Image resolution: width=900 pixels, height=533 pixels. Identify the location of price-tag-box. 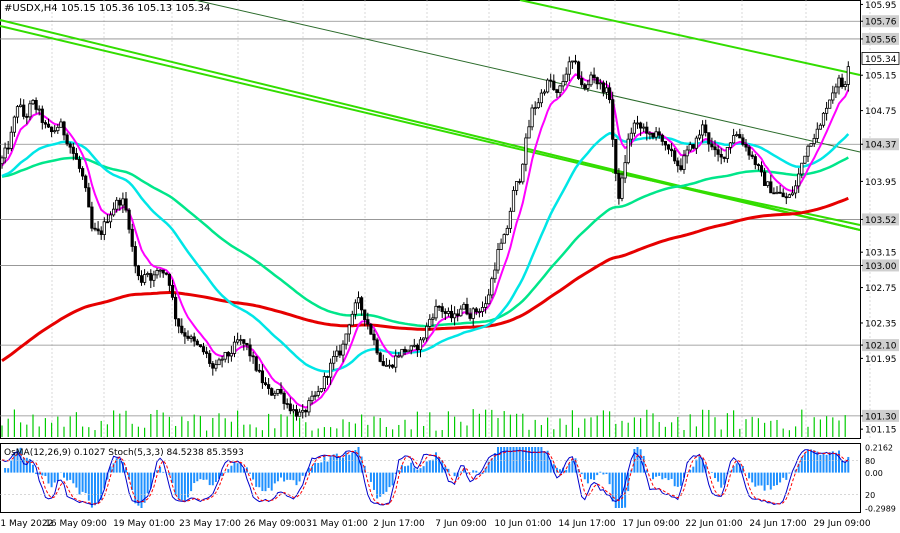
(880, 21).